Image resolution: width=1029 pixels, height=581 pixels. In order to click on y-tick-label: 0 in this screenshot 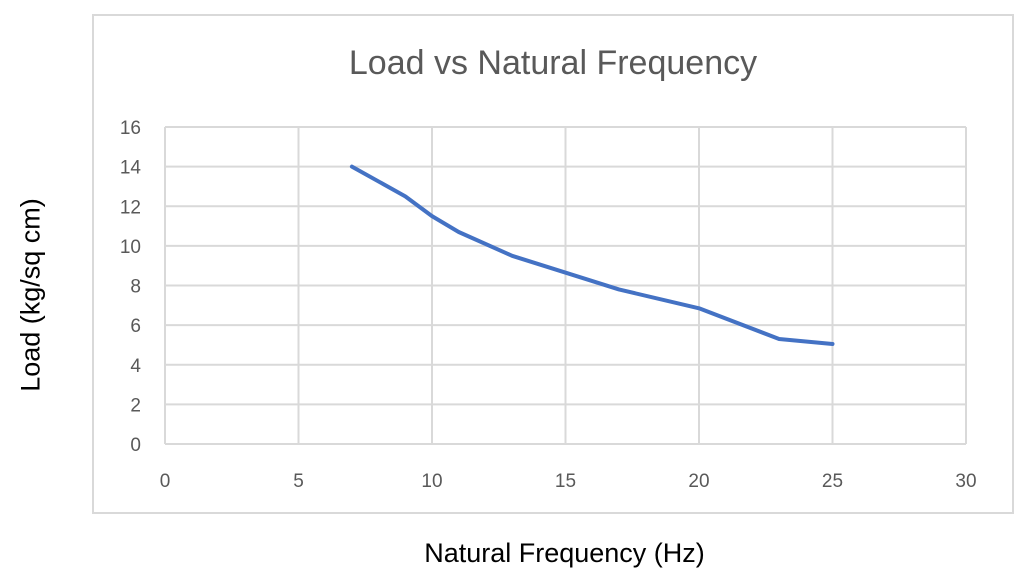, I will do `click(135, 445)`.